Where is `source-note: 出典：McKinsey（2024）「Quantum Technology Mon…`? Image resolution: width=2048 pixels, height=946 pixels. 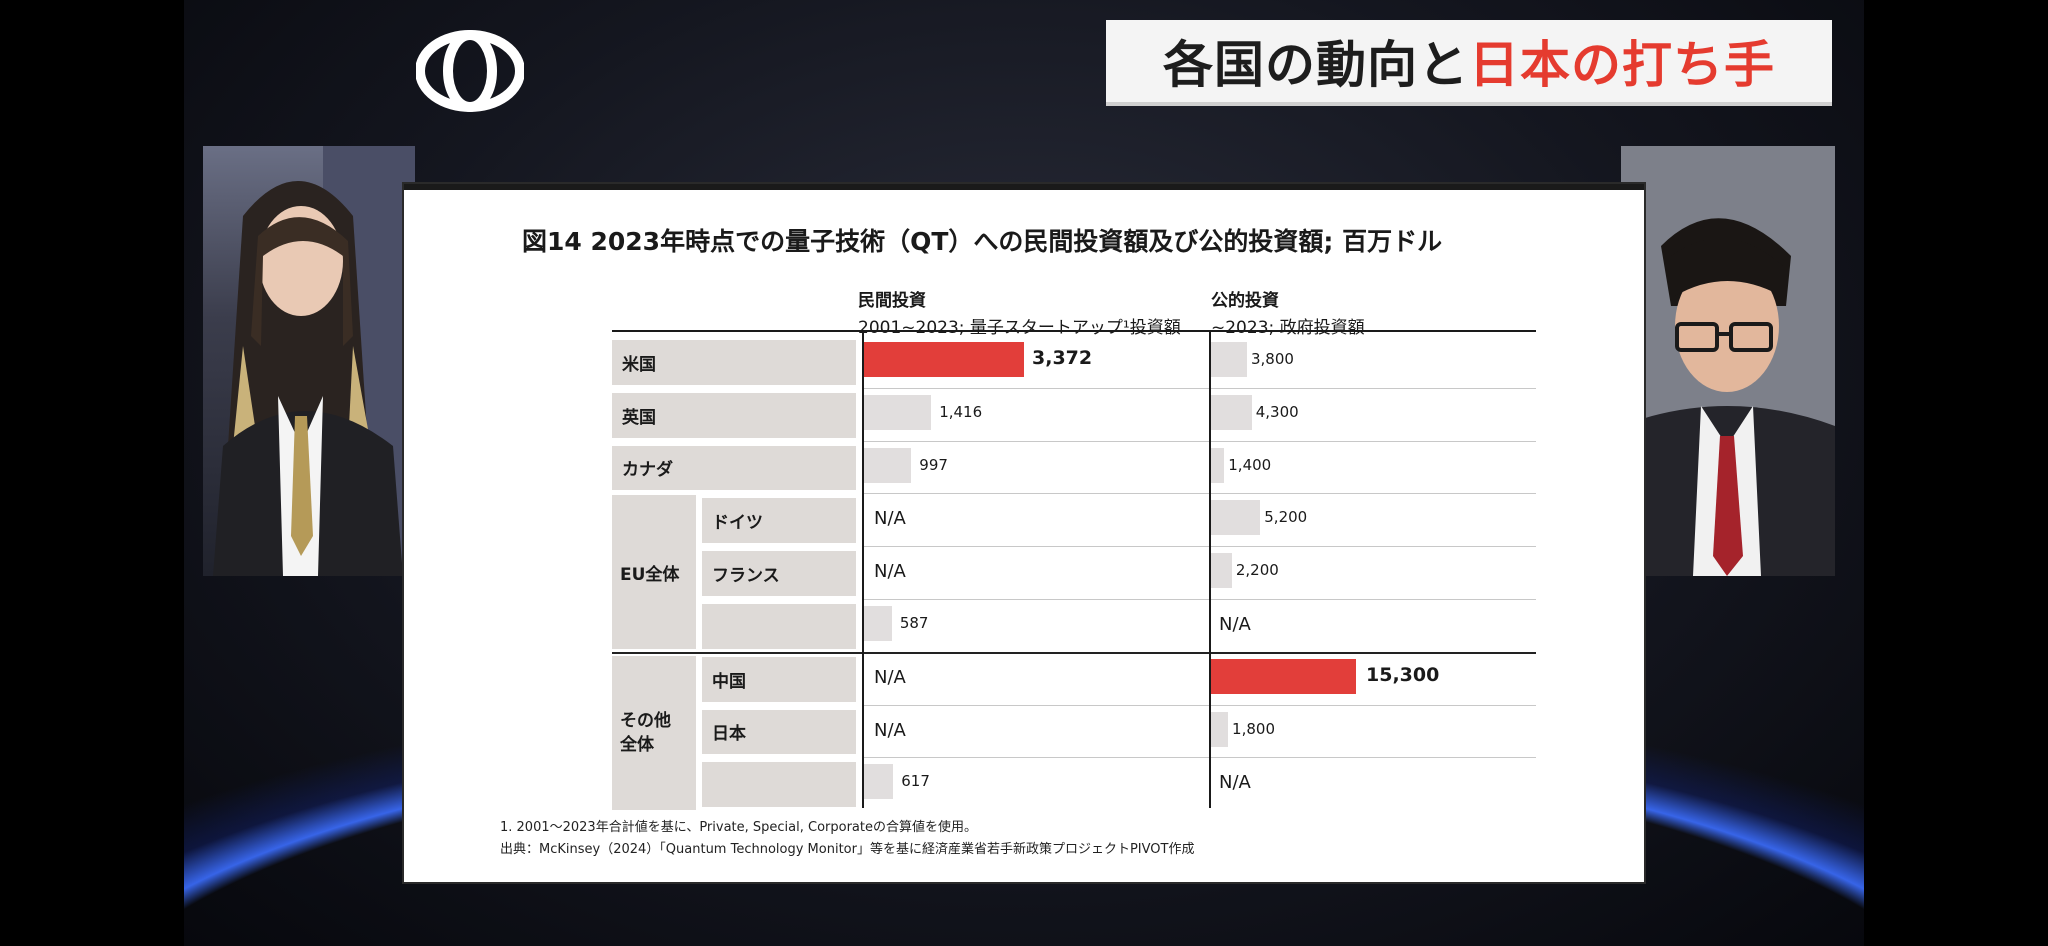
source-note: 出典：McKinsey（2024）「Quantum Technology Mon… is located at coordinates (847, 849).